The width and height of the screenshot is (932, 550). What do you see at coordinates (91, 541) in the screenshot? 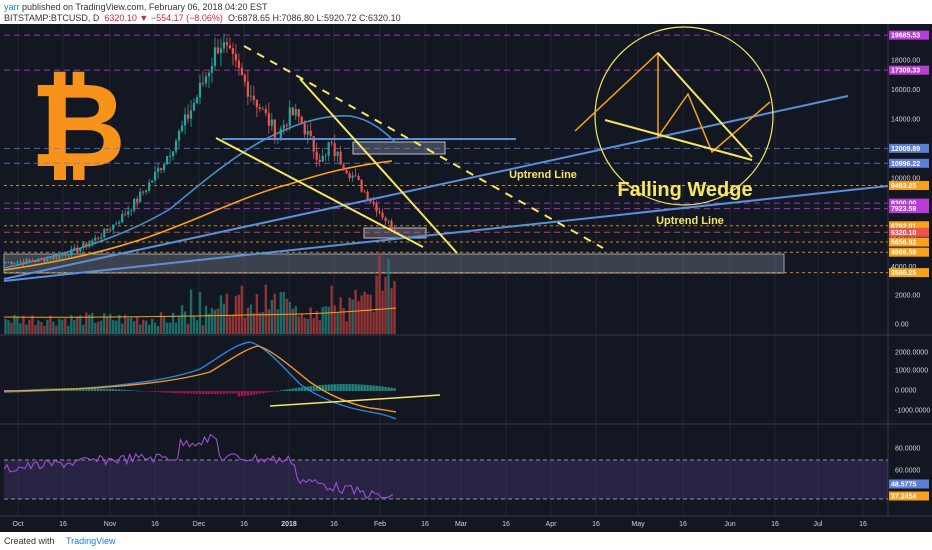
I see `tradingview-link: TradingView` at bounding box center [91, 541].